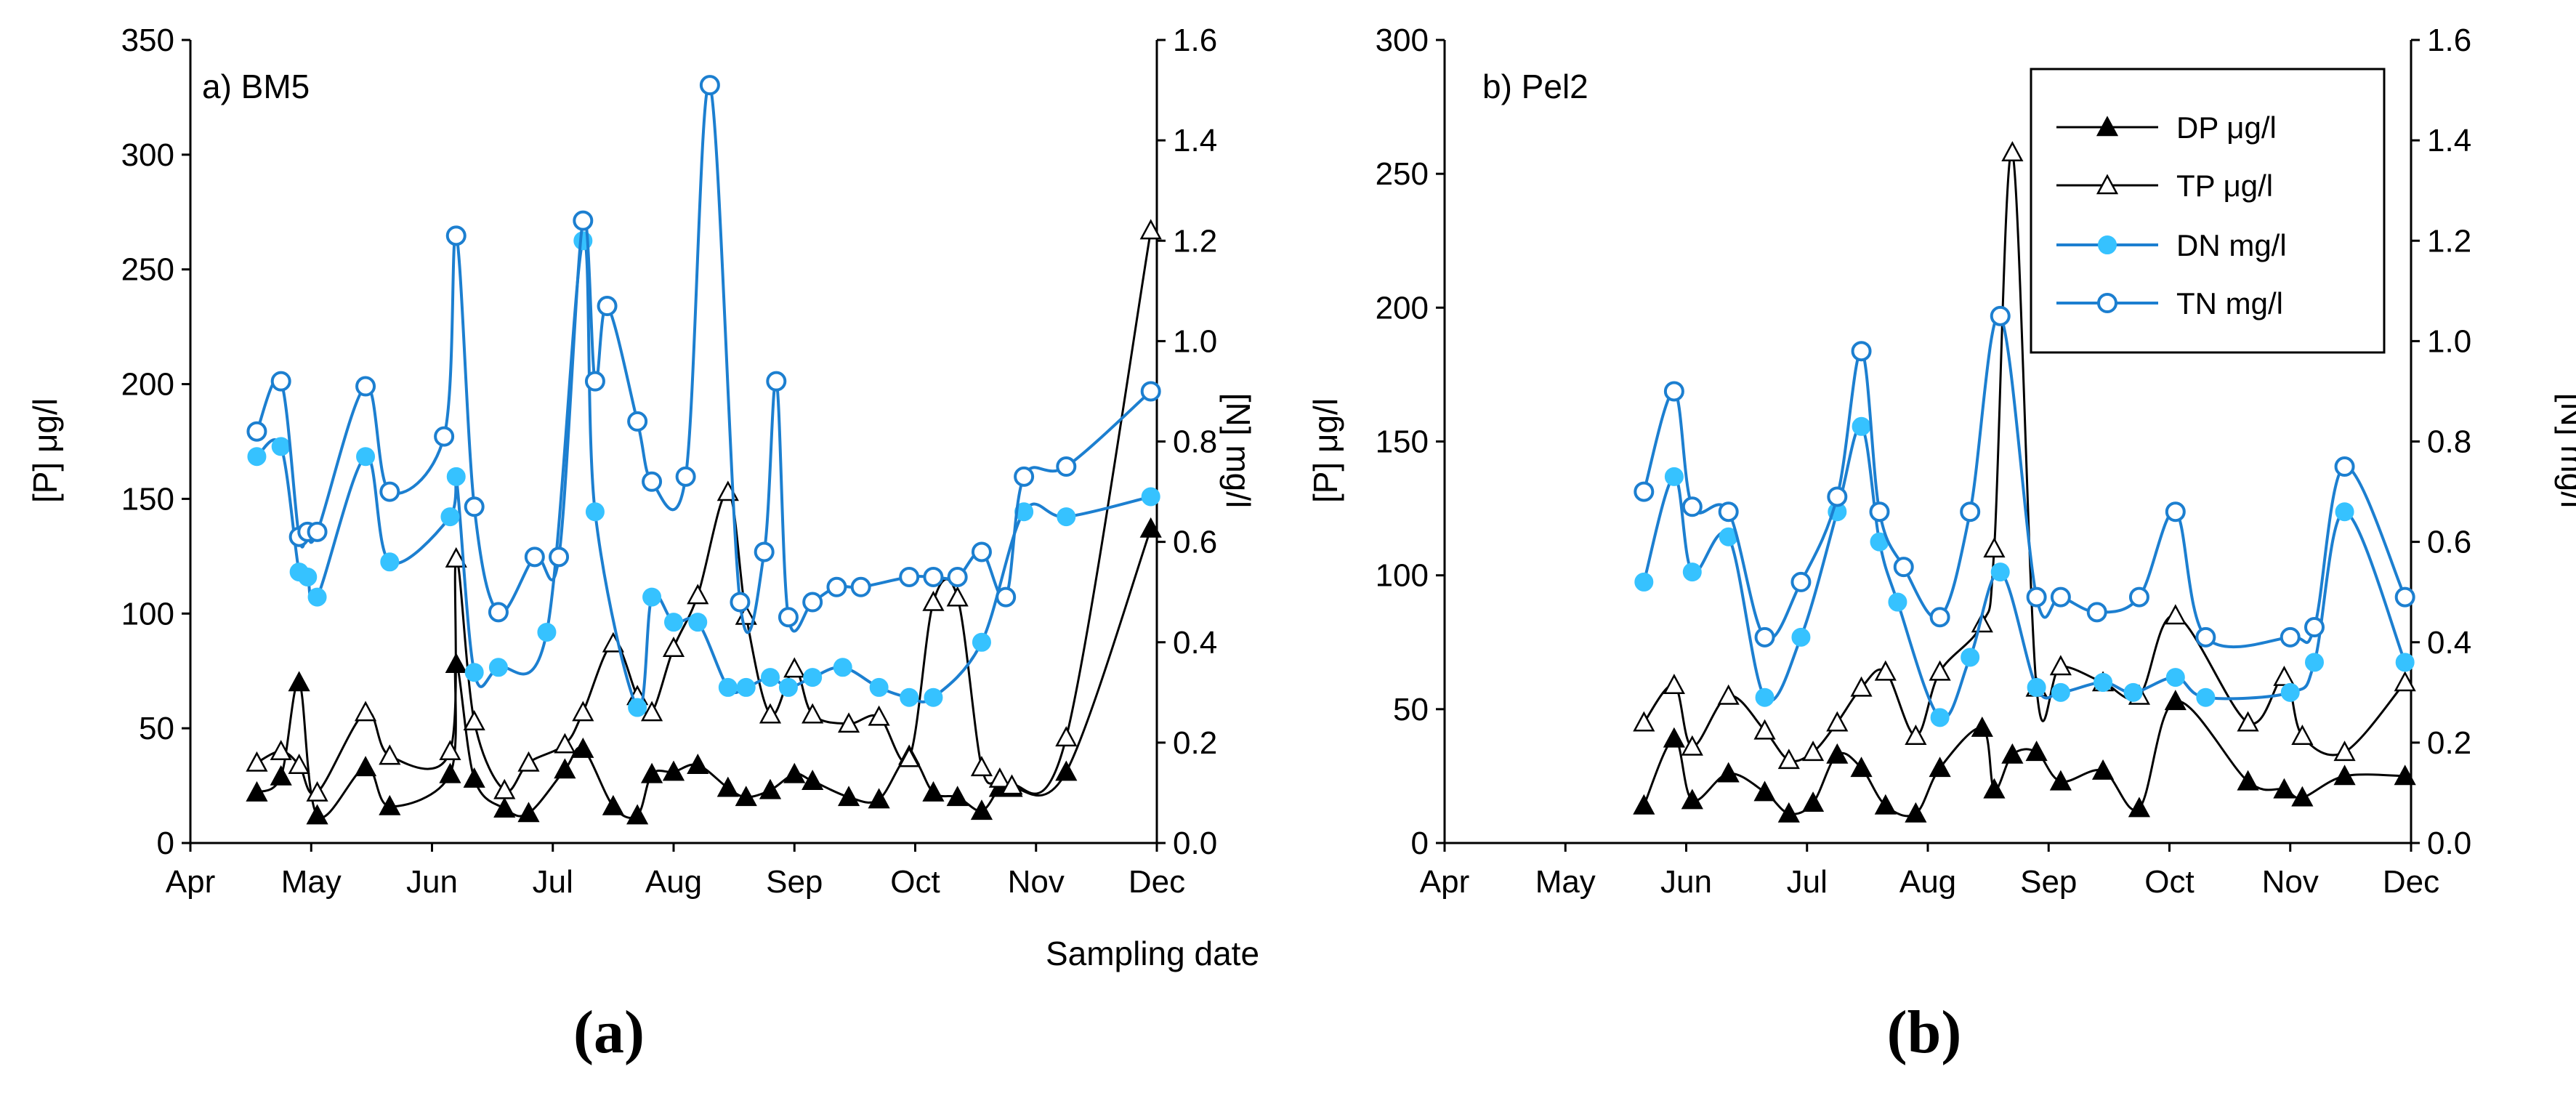 Image resolution: width=2576 pixels, height=1093 pixels. Describe the element at coordinates (1195, 442) in the screenshot. I see `y-tick-label-right: 0.8` at that location.